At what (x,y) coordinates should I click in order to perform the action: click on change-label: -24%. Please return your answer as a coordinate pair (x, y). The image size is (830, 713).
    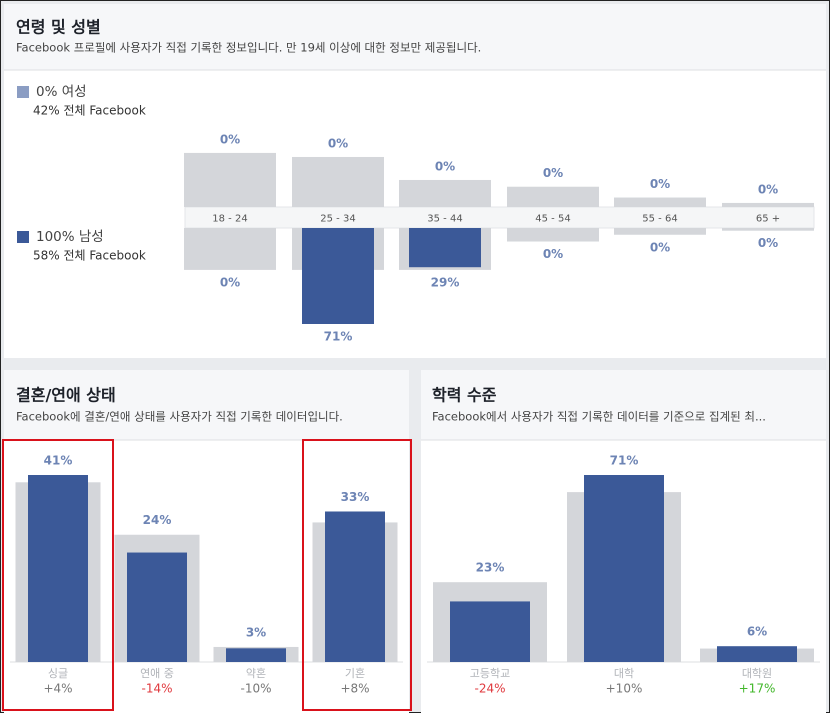
    Looking at the image, I should click on (489, 689).